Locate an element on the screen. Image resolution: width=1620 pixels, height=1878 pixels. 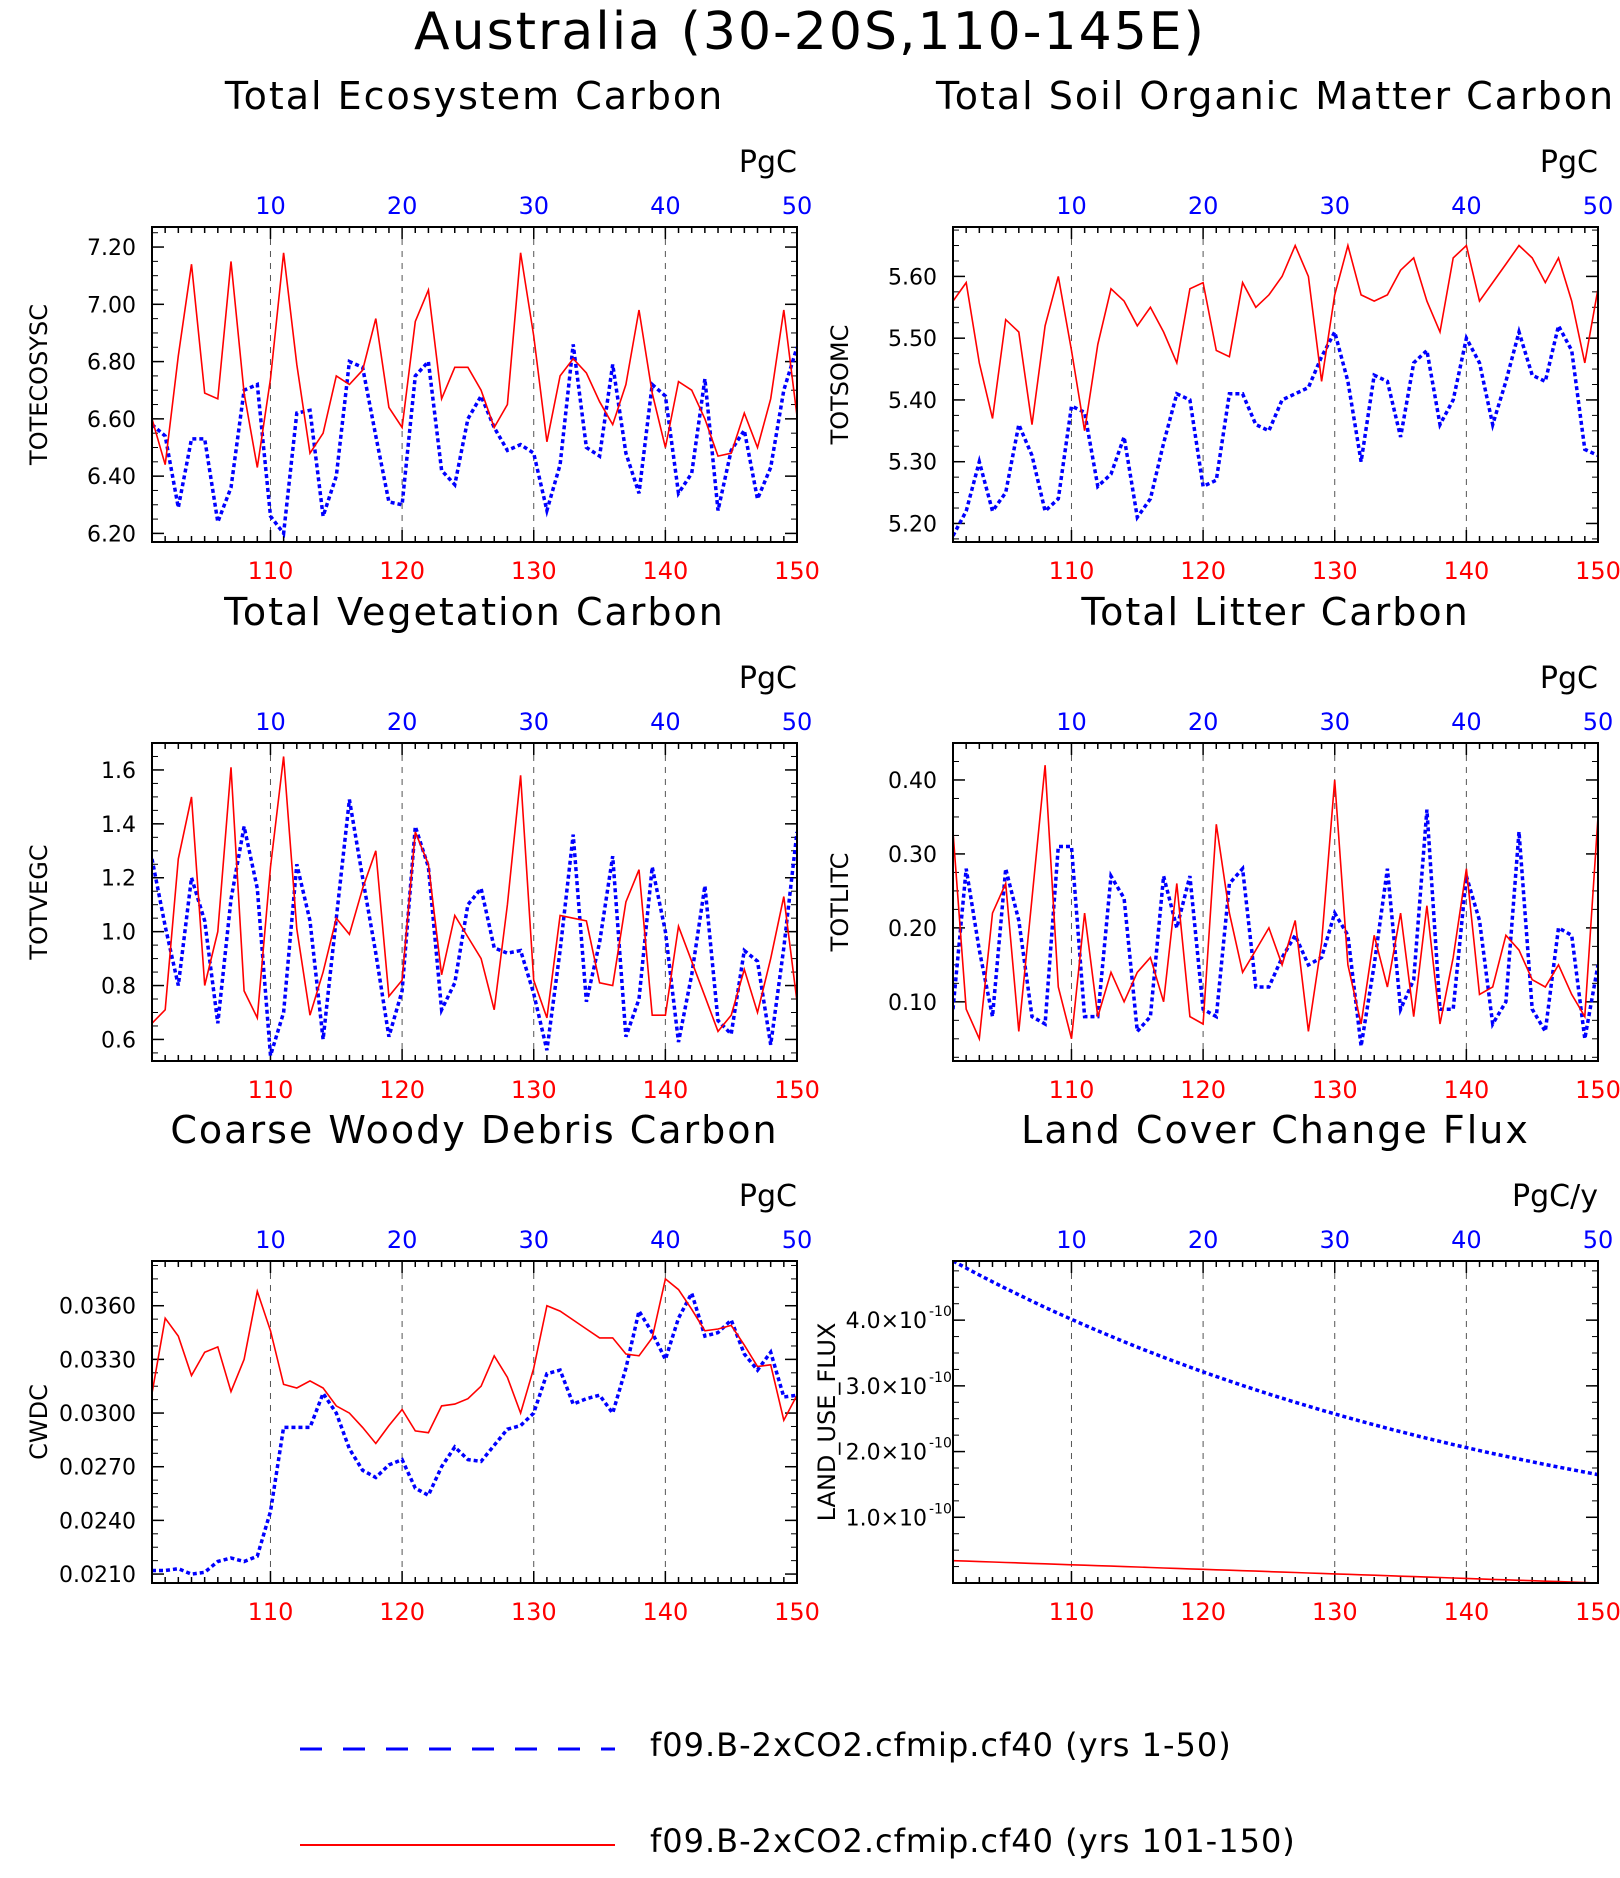
y-tick-label: 5.50 is located at coordinates (912, 339).